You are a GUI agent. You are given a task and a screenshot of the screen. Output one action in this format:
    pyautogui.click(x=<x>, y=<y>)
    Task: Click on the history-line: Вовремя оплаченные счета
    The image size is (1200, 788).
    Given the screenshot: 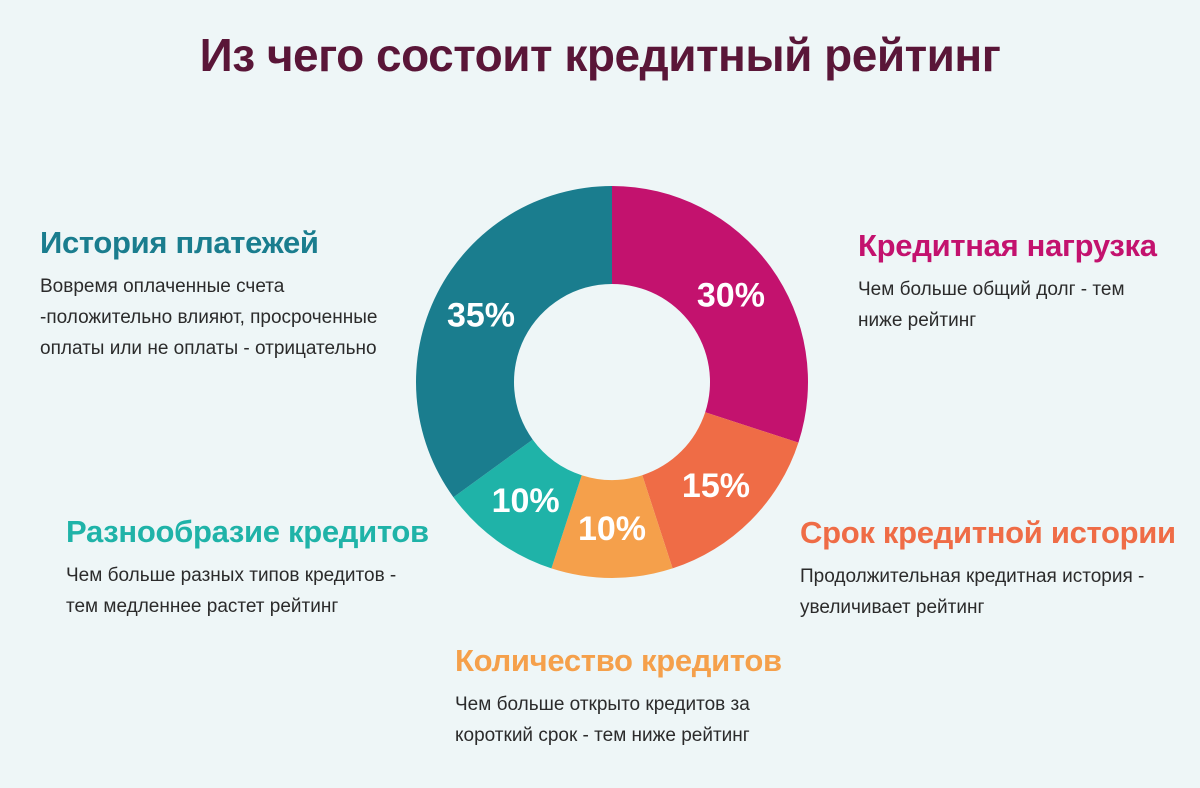 What is the action you would take?
    pyautogui.click(x=162, y=286)
    